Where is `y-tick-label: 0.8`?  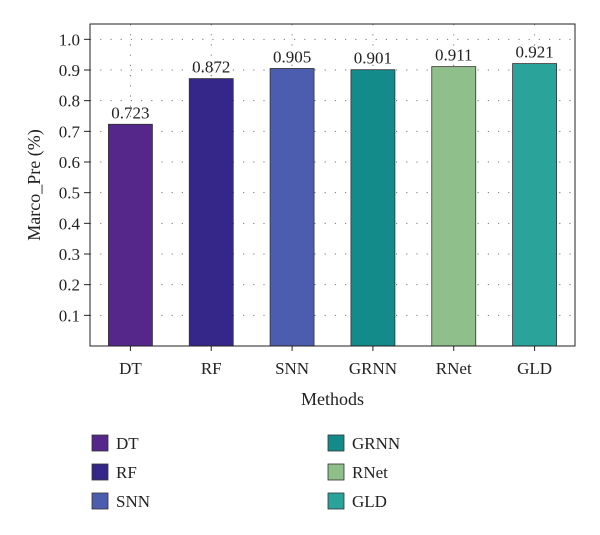
y-tick-label: 0.8 is located at coordinates (69, 101).